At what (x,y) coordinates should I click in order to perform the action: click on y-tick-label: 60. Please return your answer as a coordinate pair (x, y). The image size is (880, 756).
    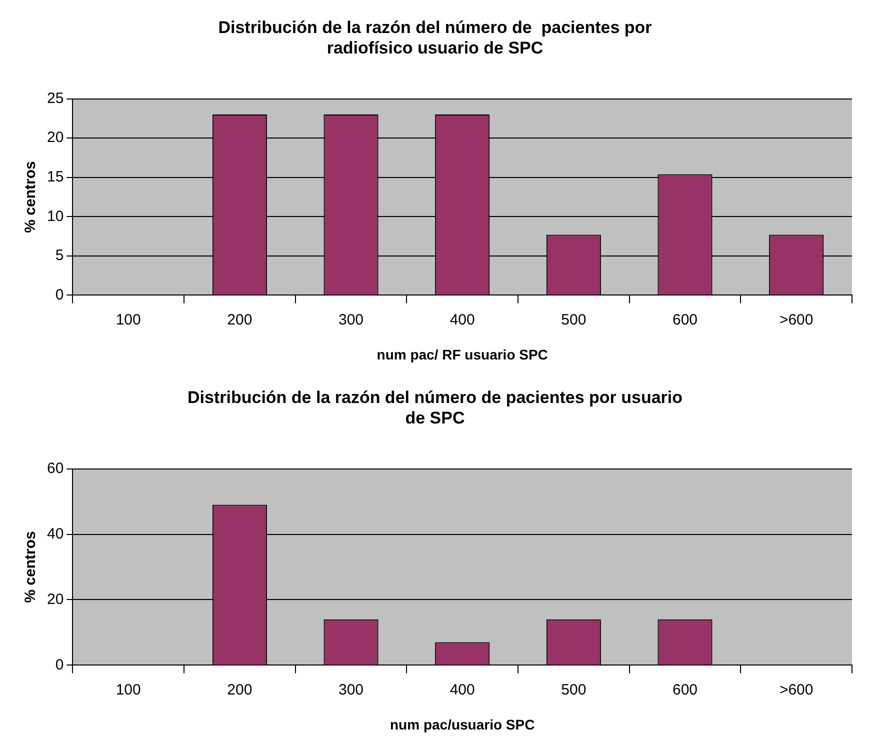
    Looking at the image, I should click on (55, 468).